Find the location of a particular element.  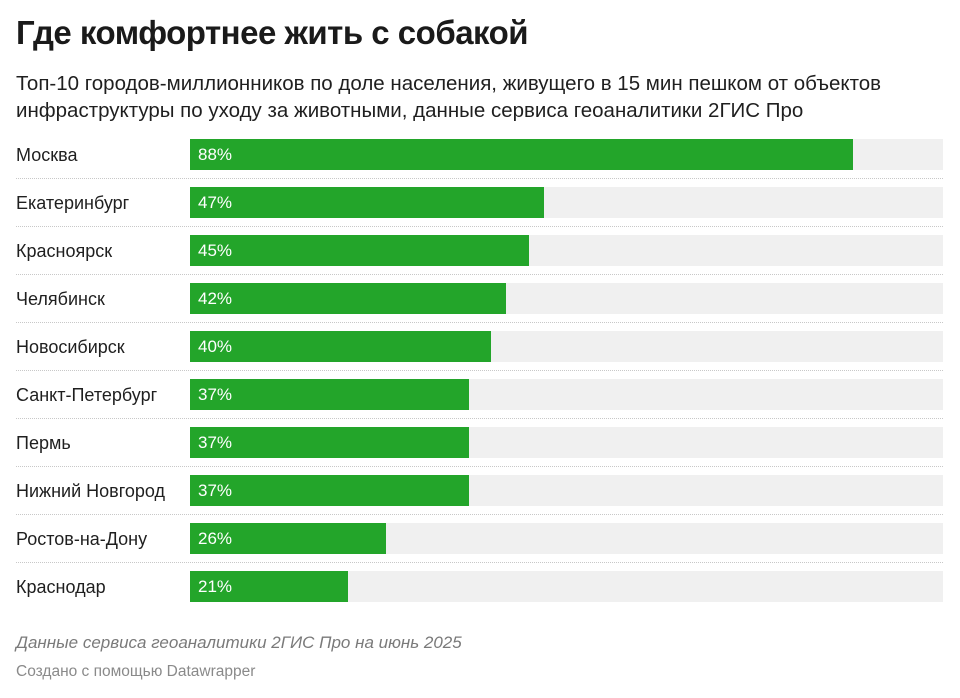

bar: 88% is located at coordinates (521, 154).